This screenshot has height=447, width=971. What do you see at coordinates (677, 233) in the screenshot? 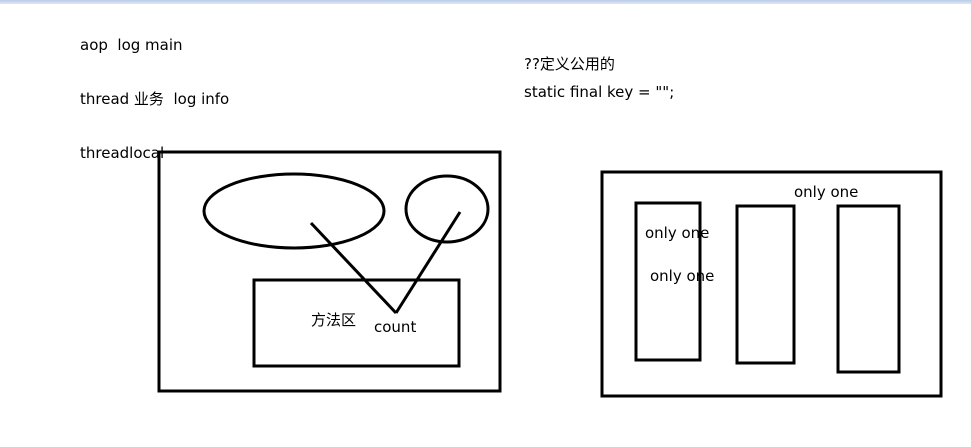
I see `only-one-label-col1-a: only one` at bounding box center [677, 233].